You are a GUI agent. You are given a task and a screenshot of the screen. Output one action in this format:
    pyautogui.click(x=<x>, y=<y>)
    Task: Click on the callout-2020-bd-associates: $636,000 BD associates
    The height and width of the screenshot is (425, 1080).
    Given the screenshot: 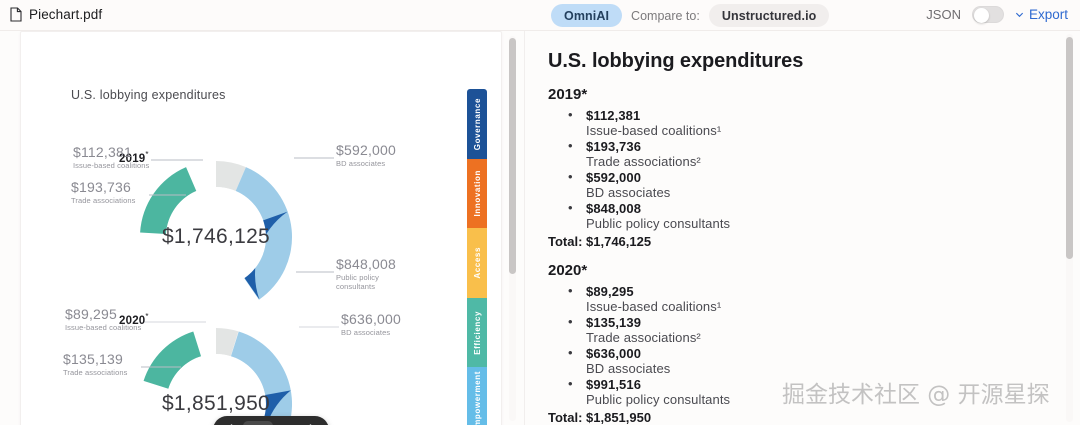 What is the action you would take?
    pyautogui.click(x=387, y=324)
    